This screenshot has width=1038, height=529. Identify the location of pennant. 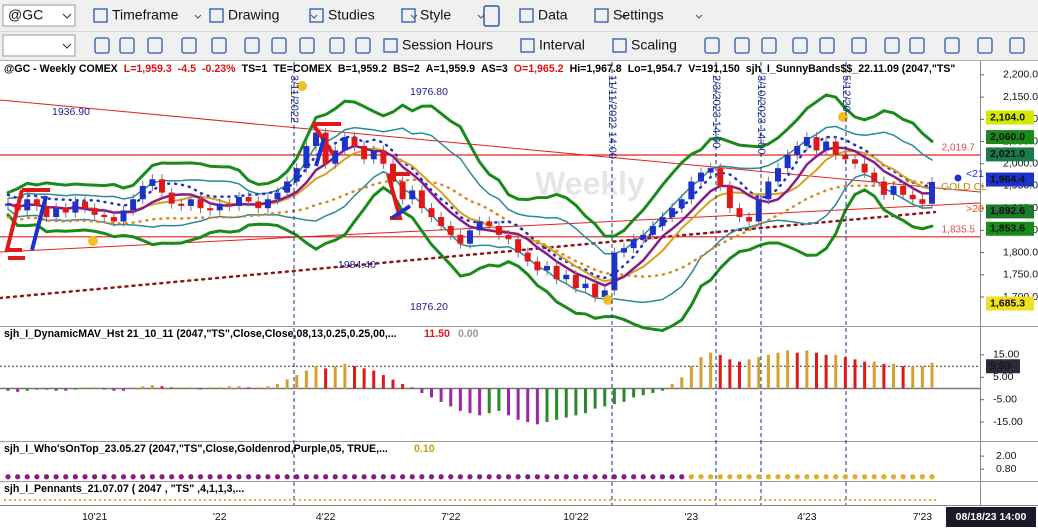
(27, 224).